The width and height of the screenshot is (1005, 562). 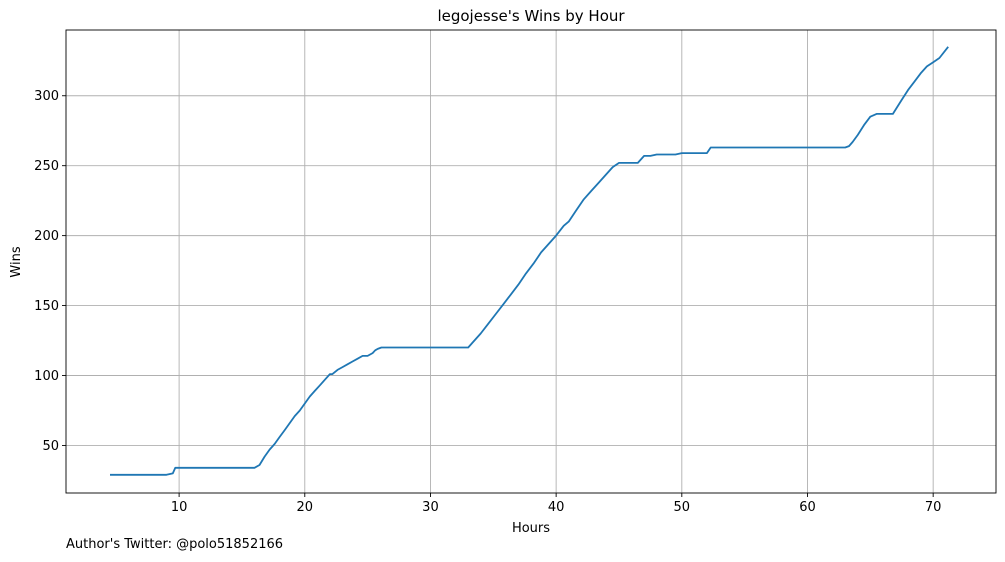 What do you see at coordinates (175, 544) in the screenshot?
I see `author-footnote: Author's Twitter: @polo51852166` at bounding box center [175, 544].